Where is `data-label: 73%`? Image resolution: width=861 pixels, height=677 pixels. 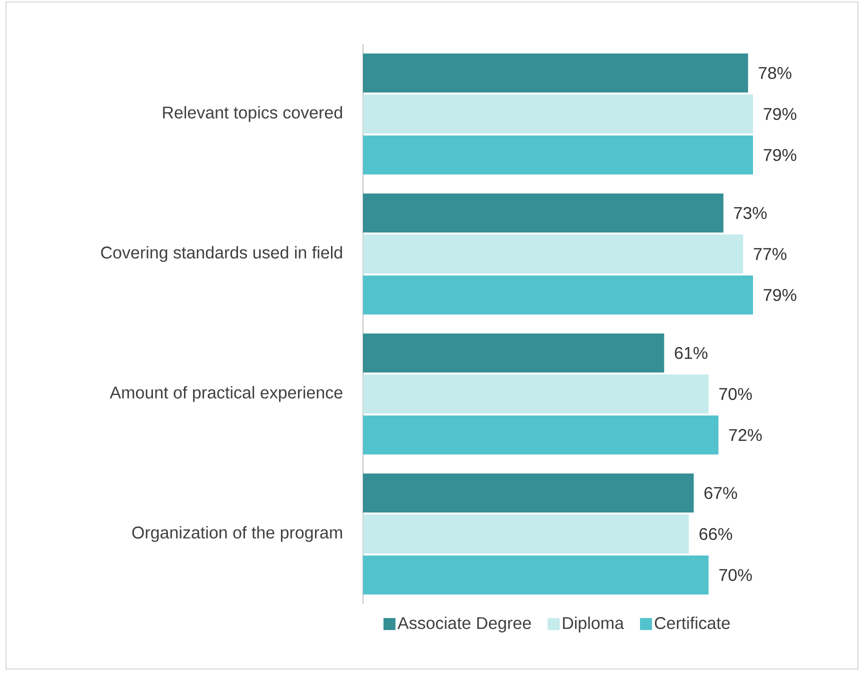
data-label: 73% is located at coordinates (750, 213).